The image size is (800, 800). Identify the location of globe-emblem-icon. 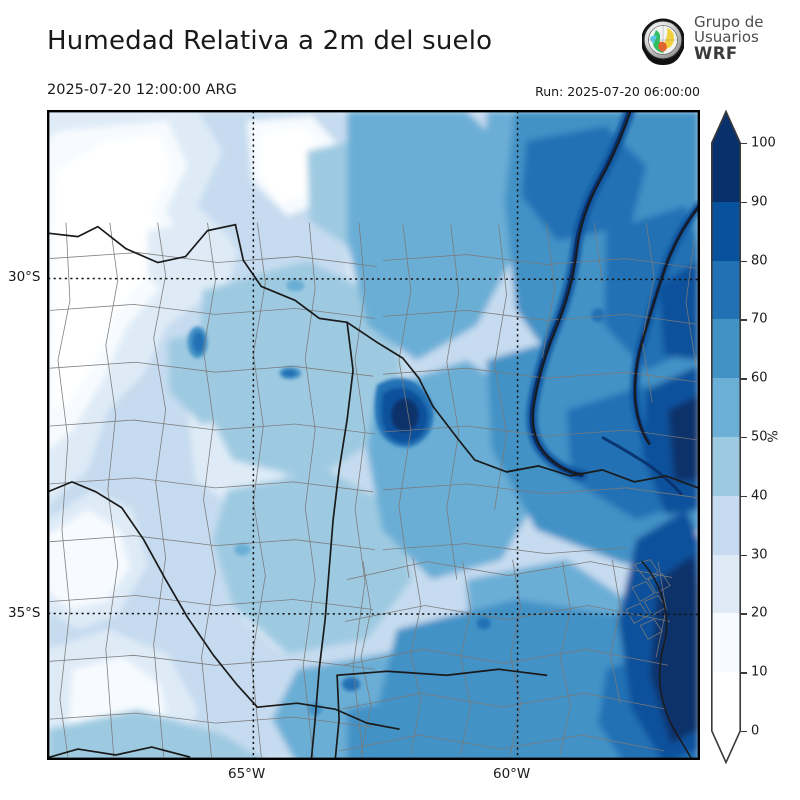
(663, 41).